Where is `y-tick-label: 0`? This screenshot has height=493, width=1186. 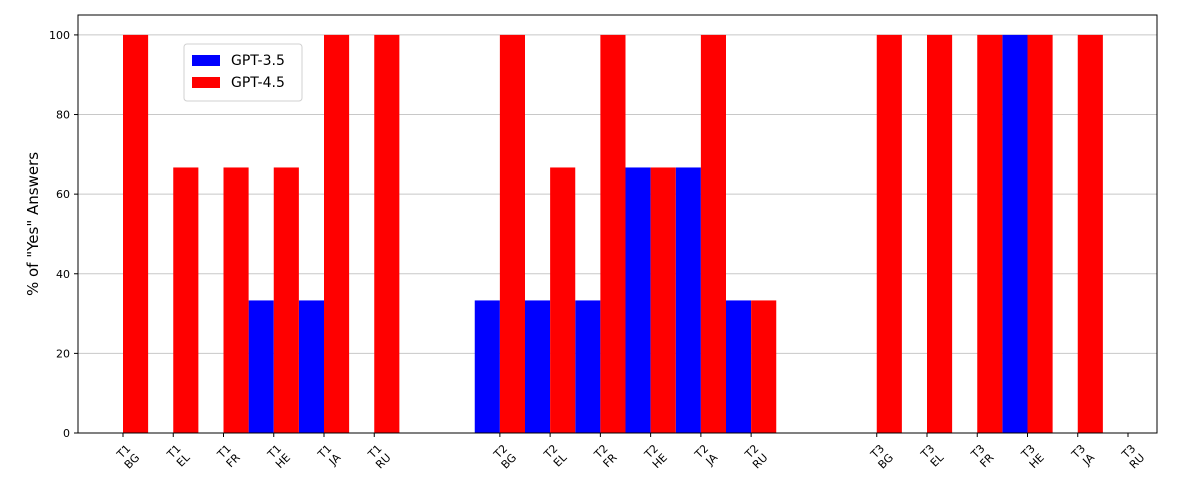 y-tick-label: 0 is located at coordinates (66, 433).